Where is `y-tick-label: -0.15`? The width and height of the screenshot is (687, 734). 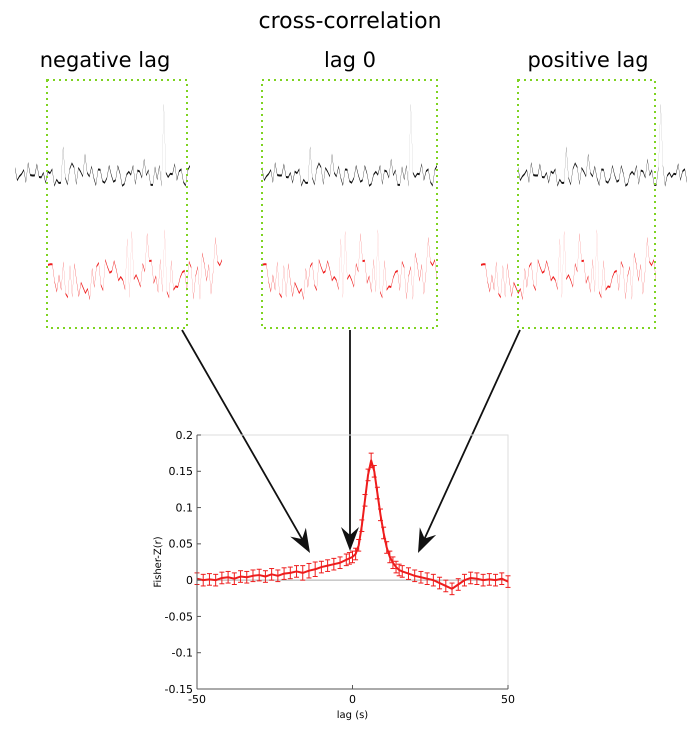 y-tick-label: -0.15 is located at coordinates (178, 689).